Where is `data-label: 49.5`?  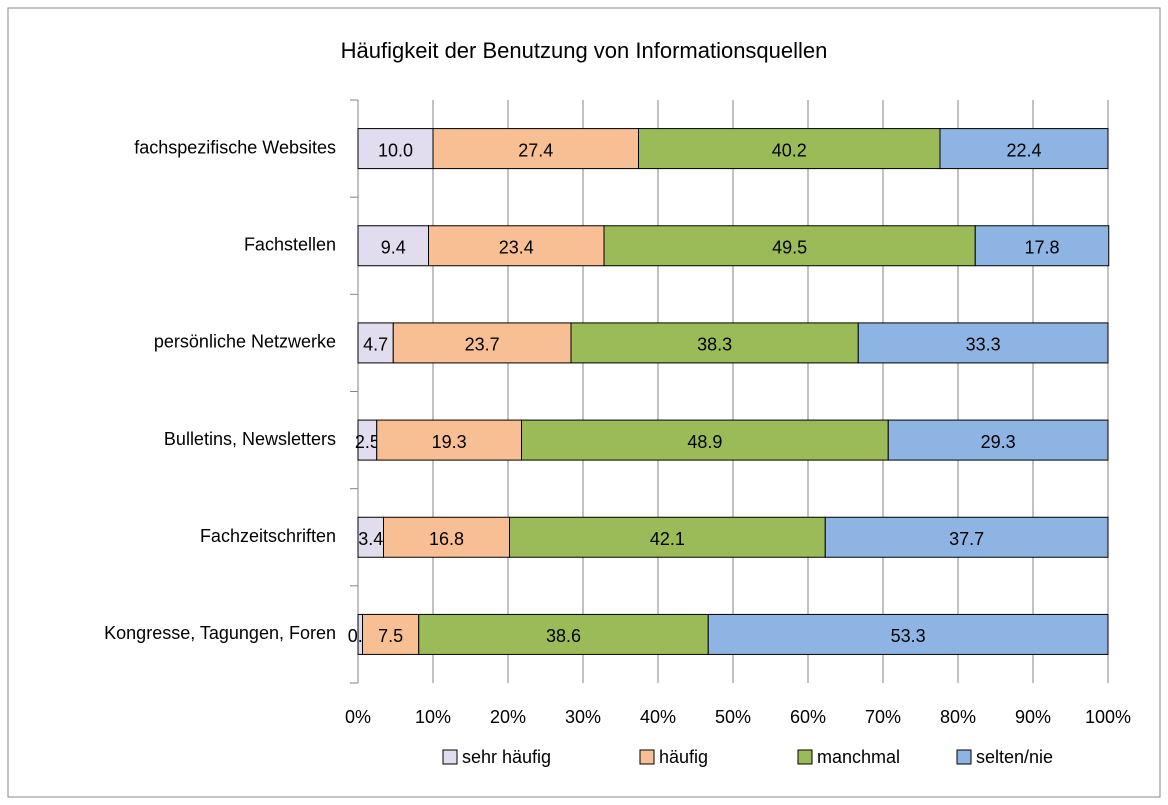
data-label: 49.5 is located at coordinates (789, 248).